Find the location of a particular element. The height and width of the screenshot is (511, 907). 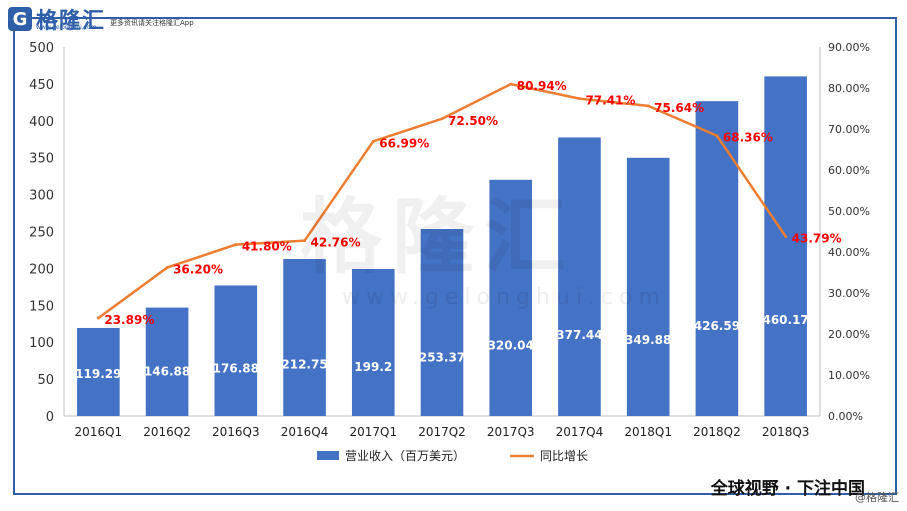

x-tick-label: 2017Q4 is located at coordinates (580, 432).